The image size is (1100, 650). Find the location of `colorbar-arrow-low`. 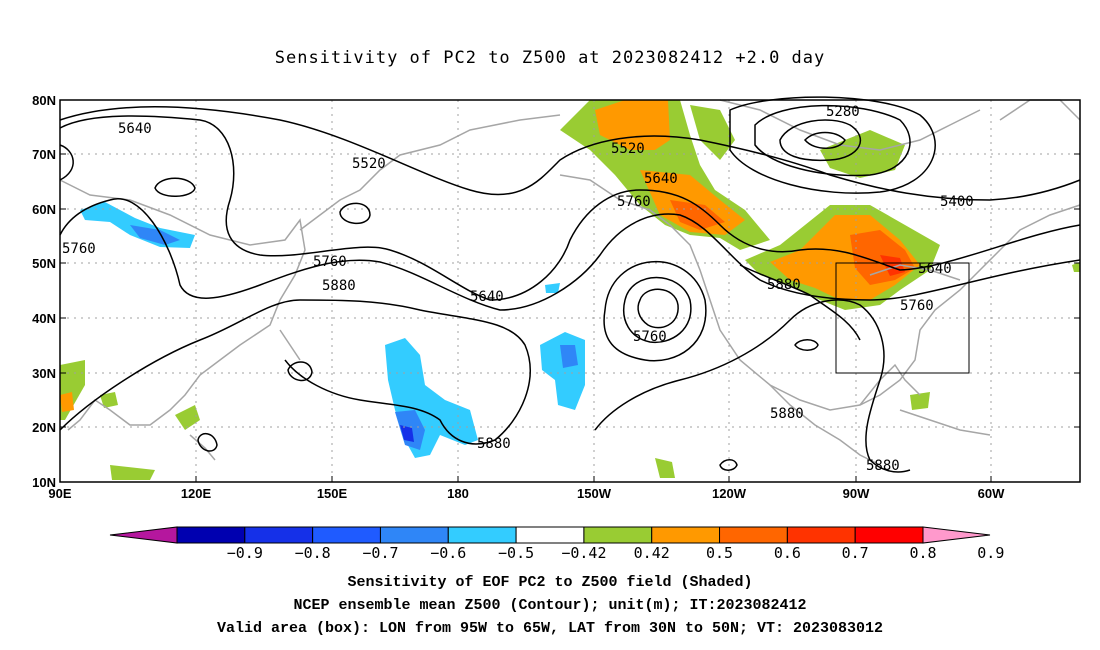

colorbar-arrow-low is located at coordinates (143, 535).